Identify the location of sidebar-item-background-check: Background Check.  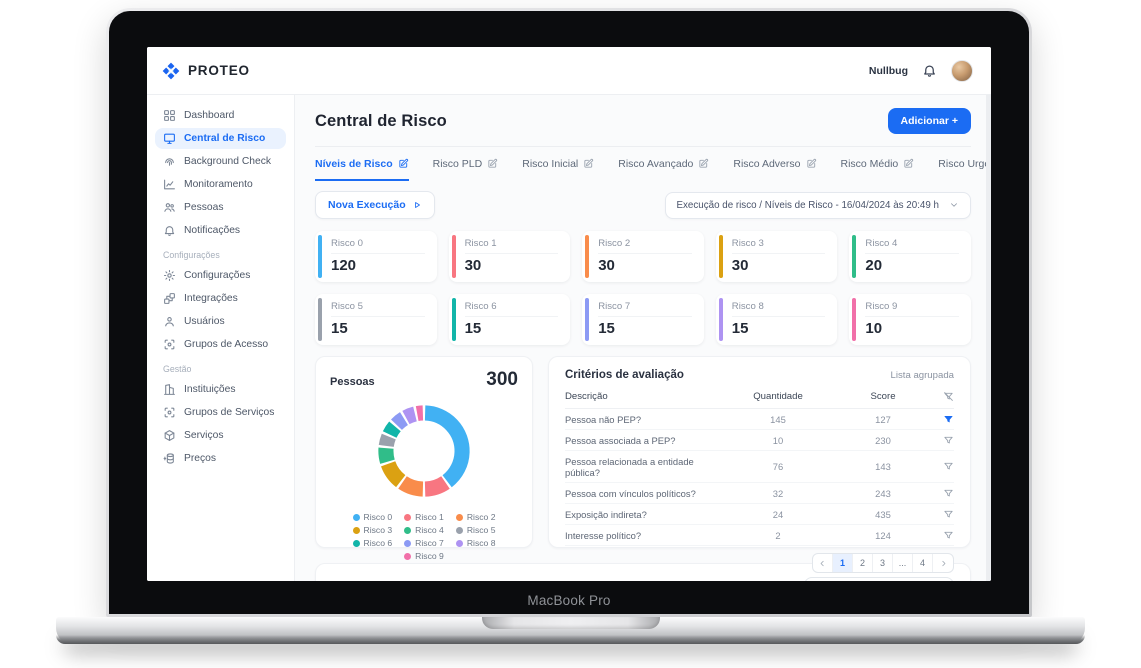
(220, 161).